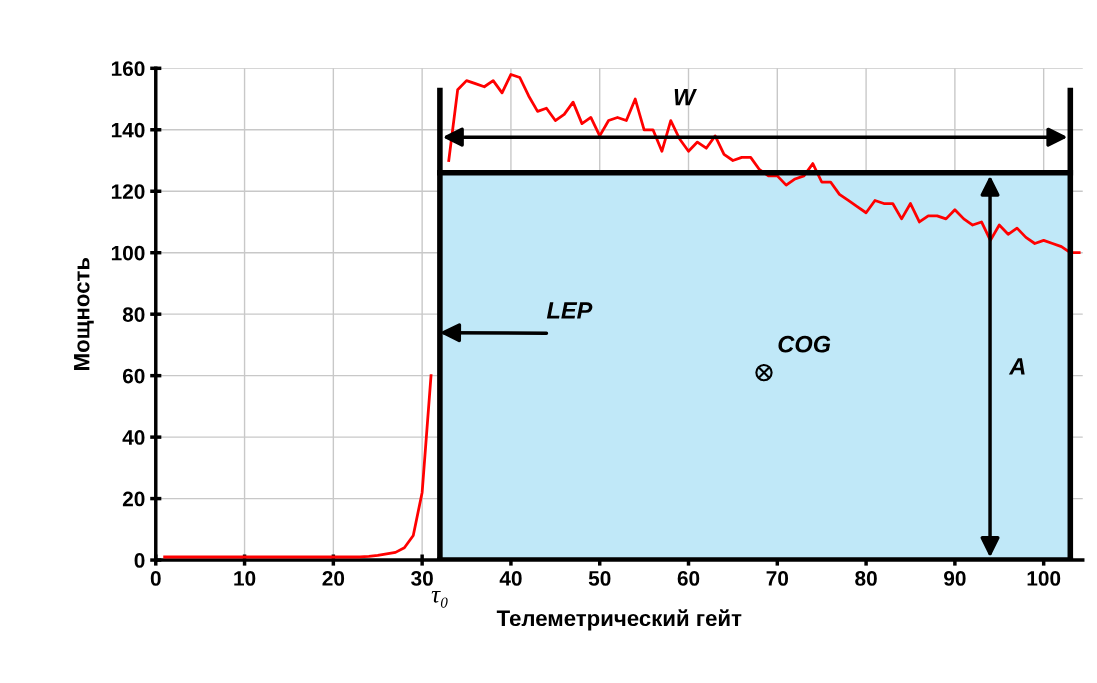  What do you see at coordinates (569, 310) in the screenshot?
I see `annotation: LEP` at bounding box center [569, 310].